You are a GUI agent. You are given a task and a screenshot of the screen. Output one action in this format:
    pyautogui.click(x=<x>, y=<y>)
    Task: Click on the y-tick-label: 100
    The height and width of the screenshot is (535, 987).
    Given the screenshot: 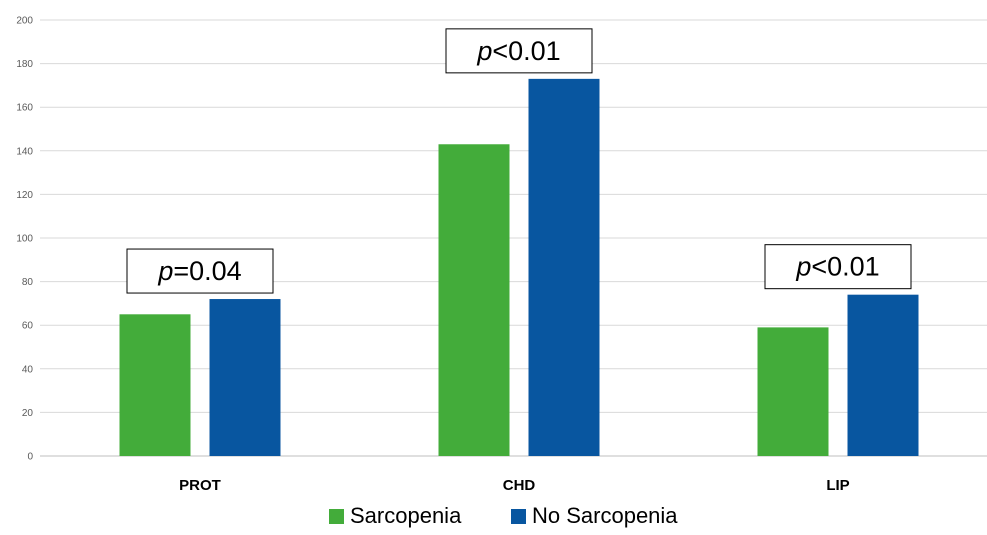 What is the action you would take?
    pyautogui.click(x=24, y=239)
    